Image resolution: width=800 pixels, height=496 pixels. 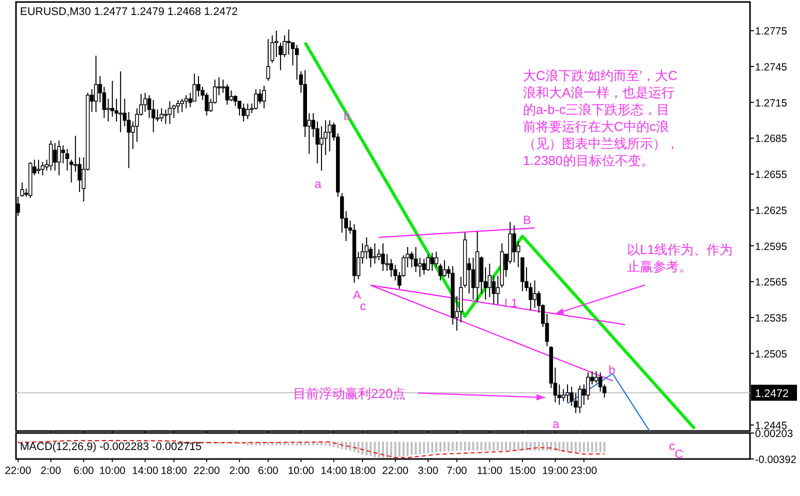 What do you see at coordinates (771, 68) in the screenshot?
I see `y-tick-label: 1.2745` at bounding box center [771, 68].